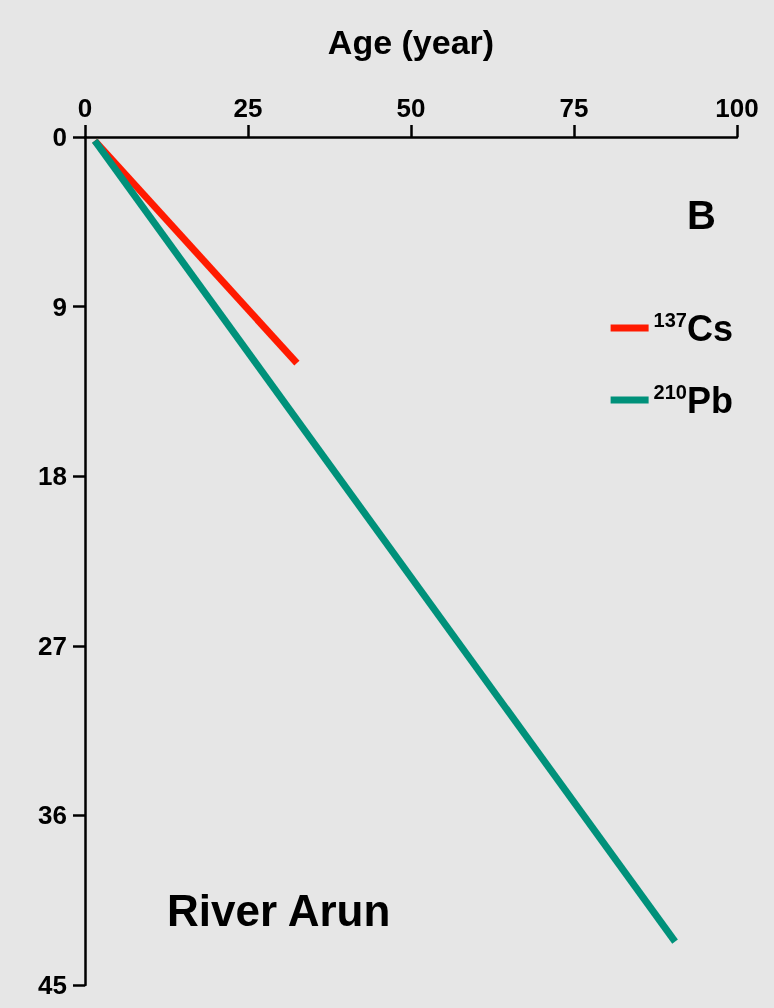 The image size is (774, 1008). What do you see at coordinates (52, 815) in the screenshot?
I see `y-tick-label: 36` at bounding box center [52, 815].